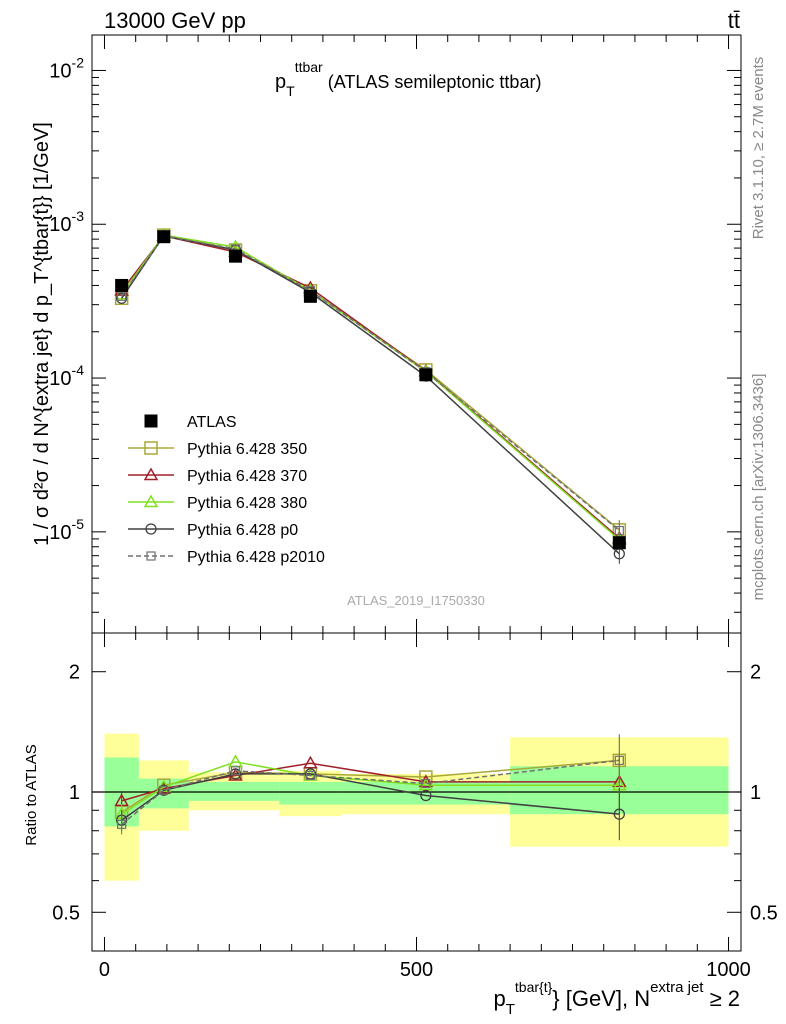 This screenshot has height=1024, width=786. I want to click on x-tick-label: 0, so click(104, 970).